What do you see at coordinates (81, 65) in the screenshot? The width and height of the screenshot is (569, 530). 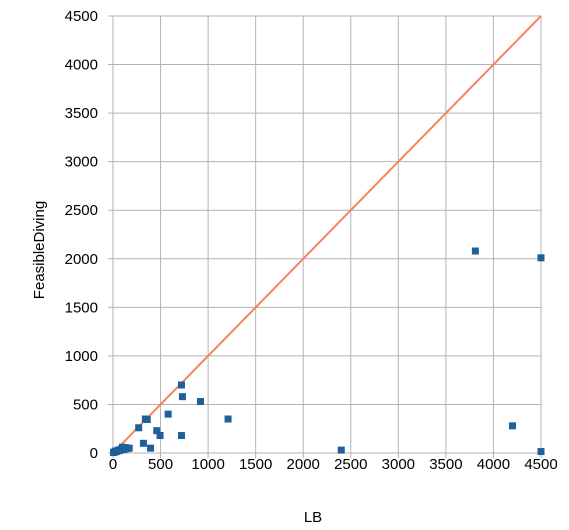 I see `y-tick-label: 4000` at bounding box center [81, 65].